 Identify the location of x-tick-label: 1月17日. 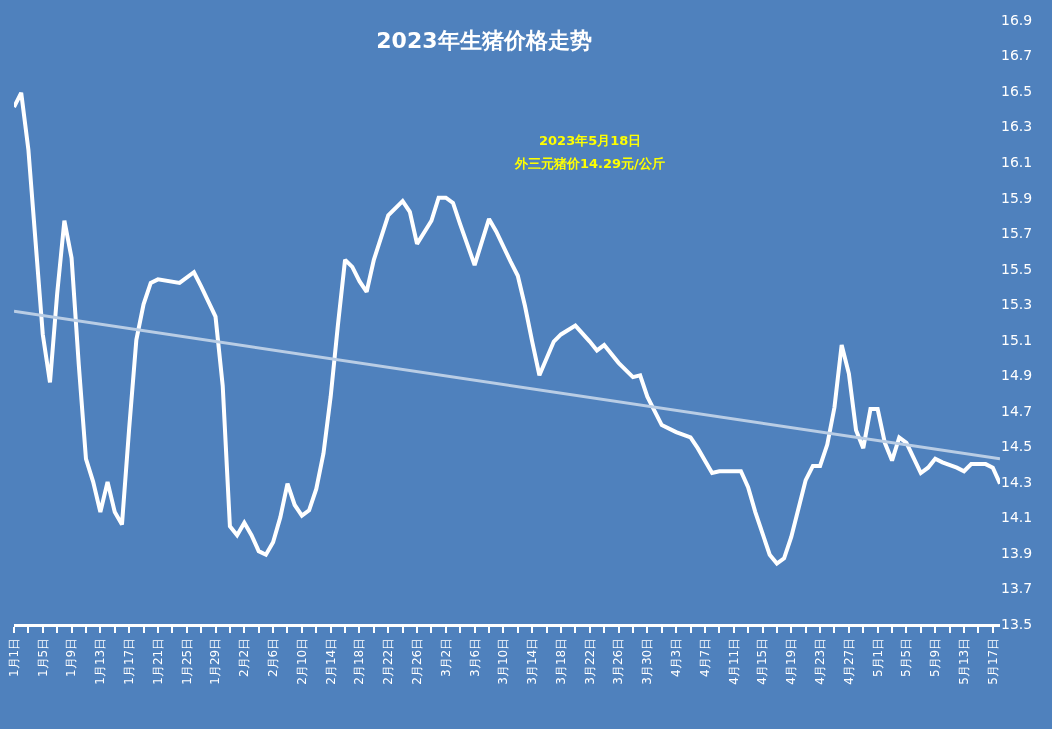
(129, 661).